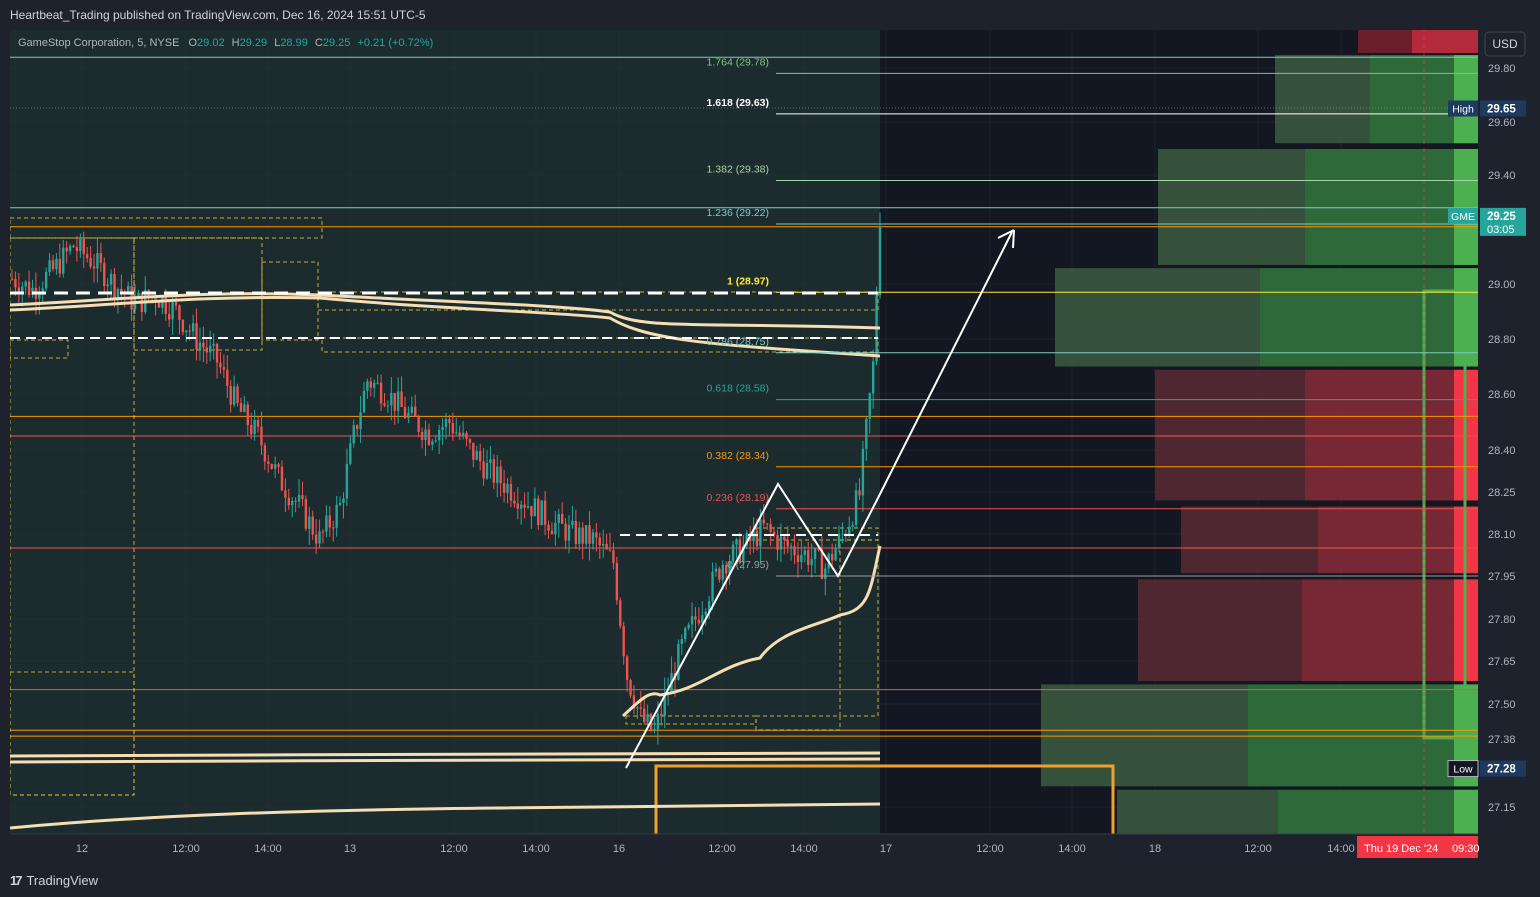 This screenshot has width=1540, height=897. What do you see at coordinates (770, 848) in the screenshot?
I see `time-axis` at bounding box center [770, 848].